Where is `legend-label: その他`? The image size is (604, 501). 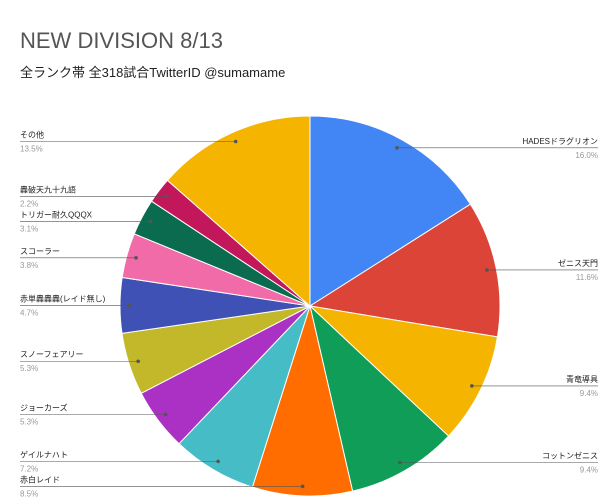 legend-label: その他 is located at coordinates (32, 134).